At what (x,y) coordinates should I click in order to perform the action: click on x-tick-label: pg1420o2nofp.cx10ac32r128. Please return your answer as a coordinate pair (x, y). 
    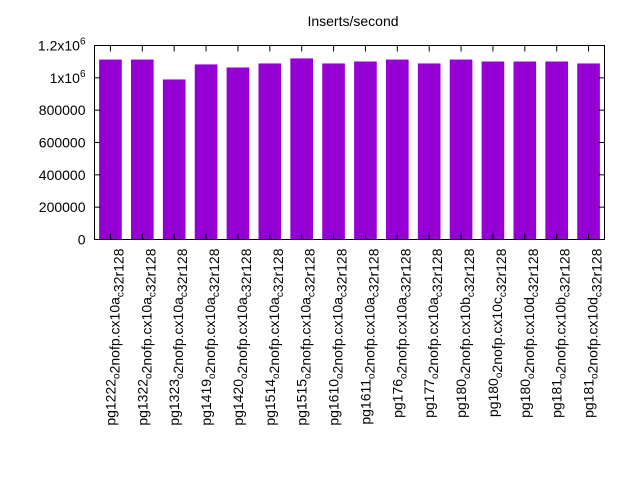
    Looking at the image, I should click on (242, 336).